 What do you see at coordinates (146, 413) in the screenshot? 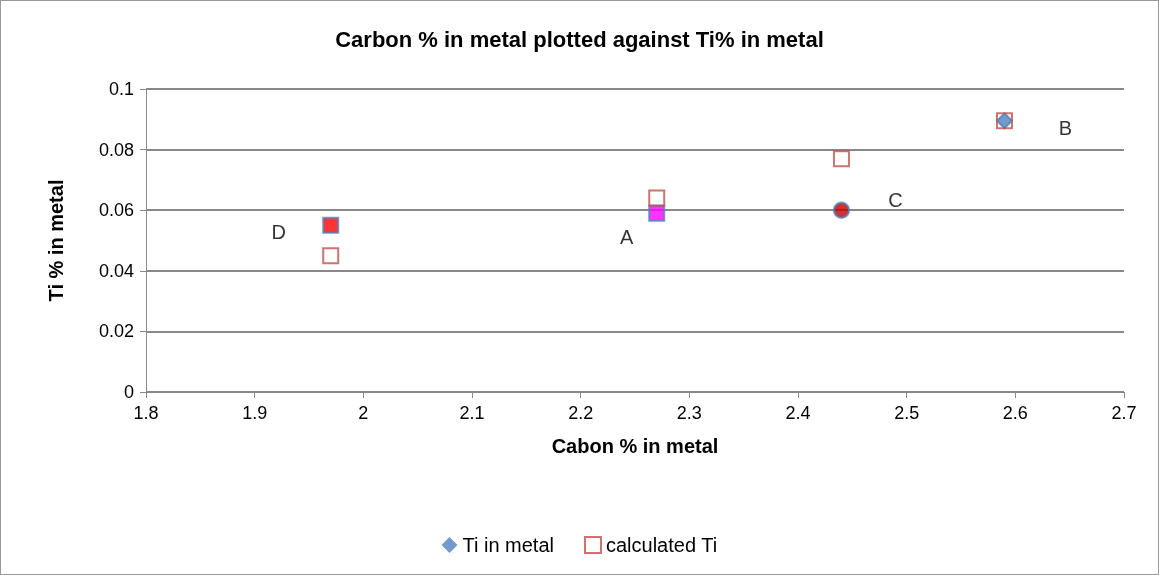
I see `x-tick-label: 1.8` at bounding box center [146, 413].